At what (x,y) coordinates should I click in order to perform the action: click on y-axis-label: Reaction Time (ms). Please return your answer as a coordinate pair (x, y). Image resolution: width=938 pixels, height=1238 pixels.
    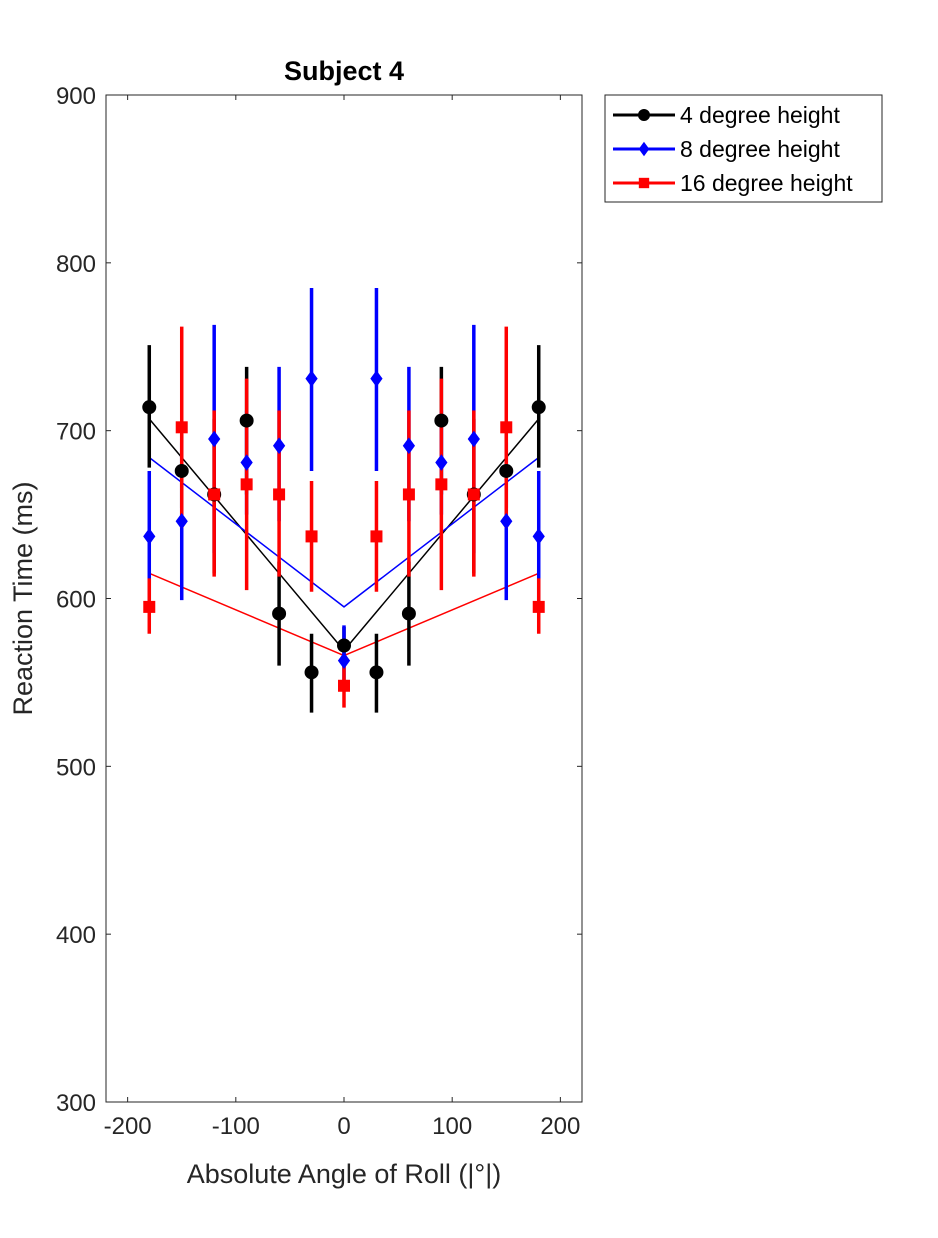
    Looking at the image, I should click on (23, 598).